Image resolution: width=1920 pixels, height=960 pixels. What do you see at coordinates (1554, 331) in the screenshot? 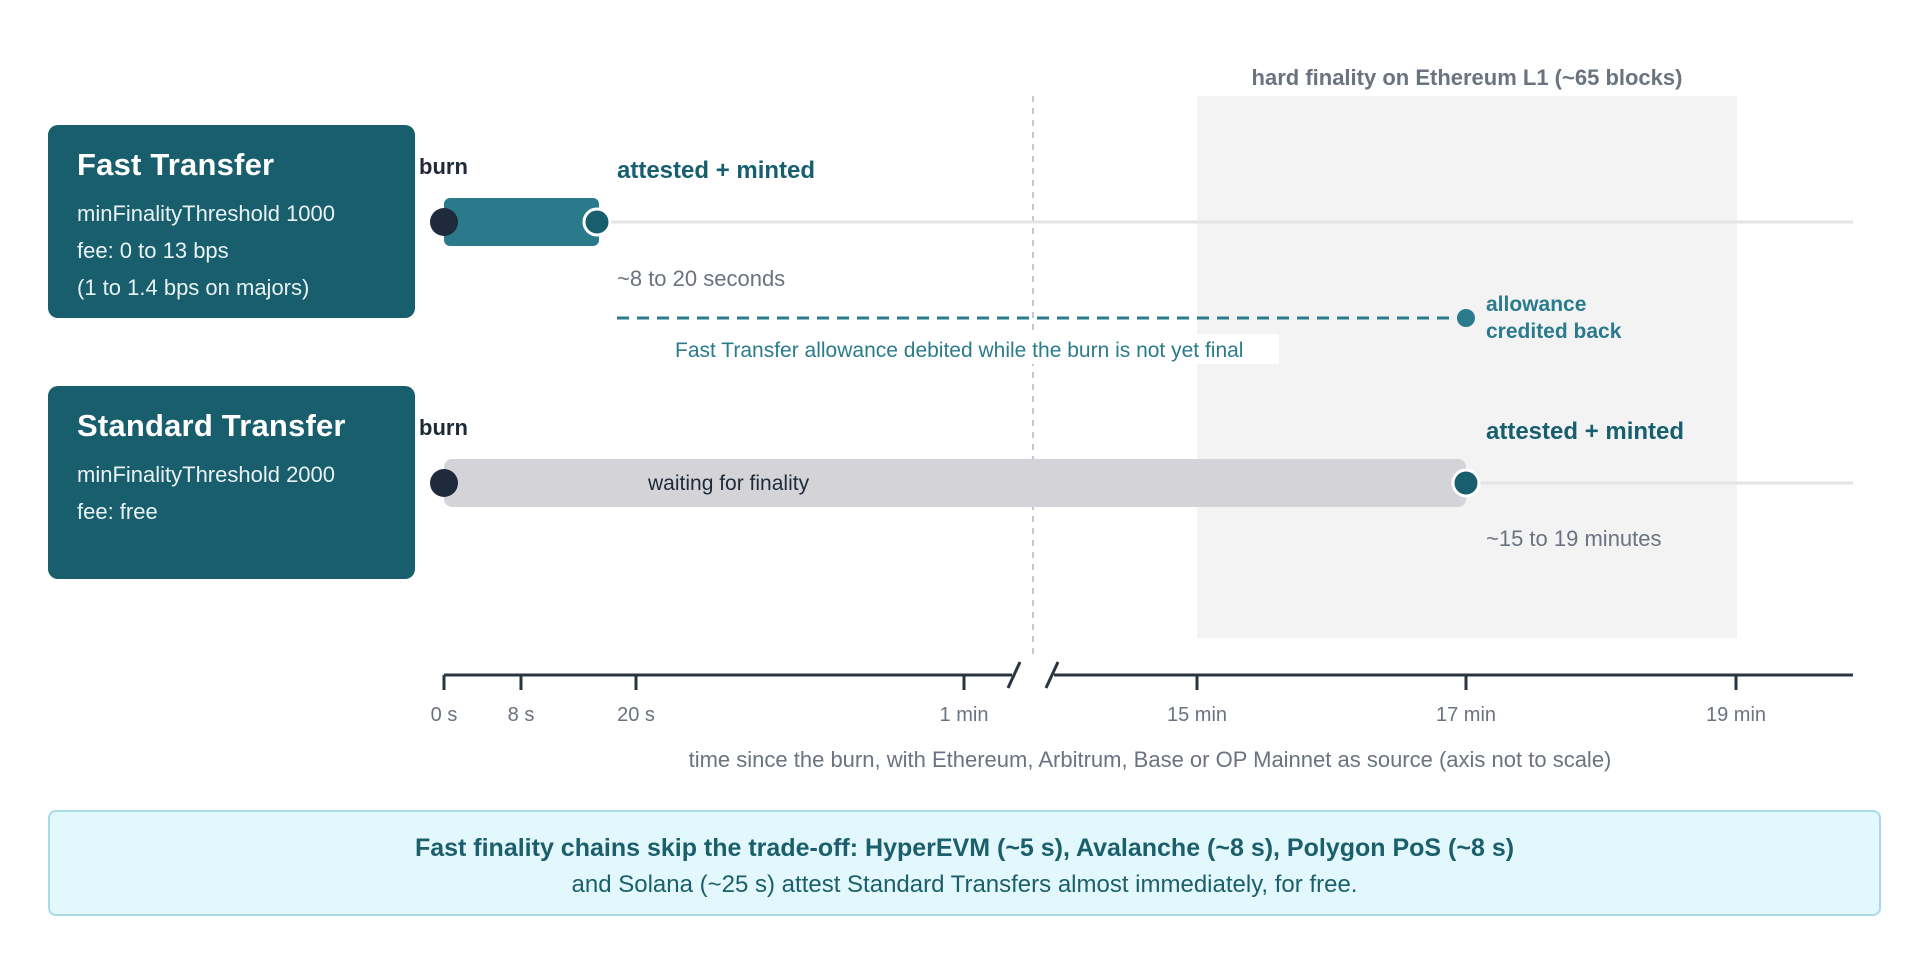
I see `allowance-credited-line2: credited back` at bounding box center [1554, 331].